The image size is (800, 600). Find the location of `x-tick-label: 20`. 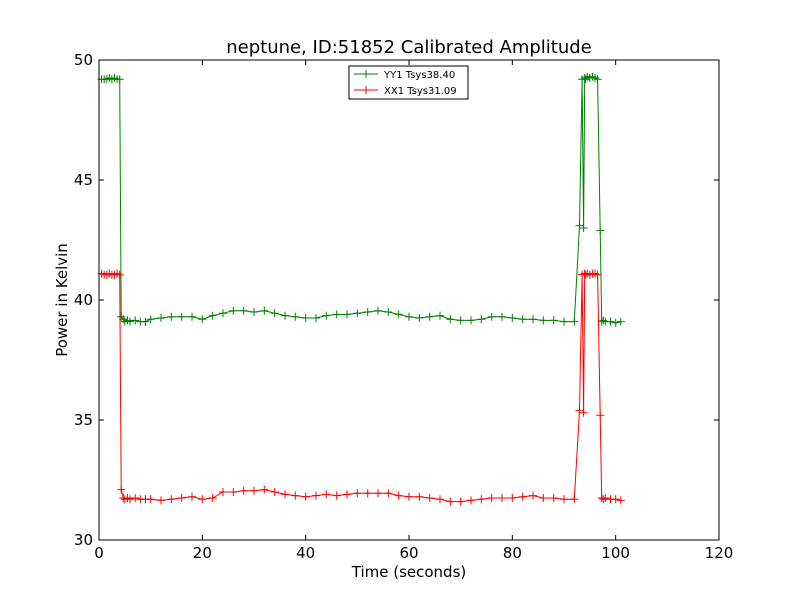

x-tick-label: 20 is located at coordinates (202, 553).